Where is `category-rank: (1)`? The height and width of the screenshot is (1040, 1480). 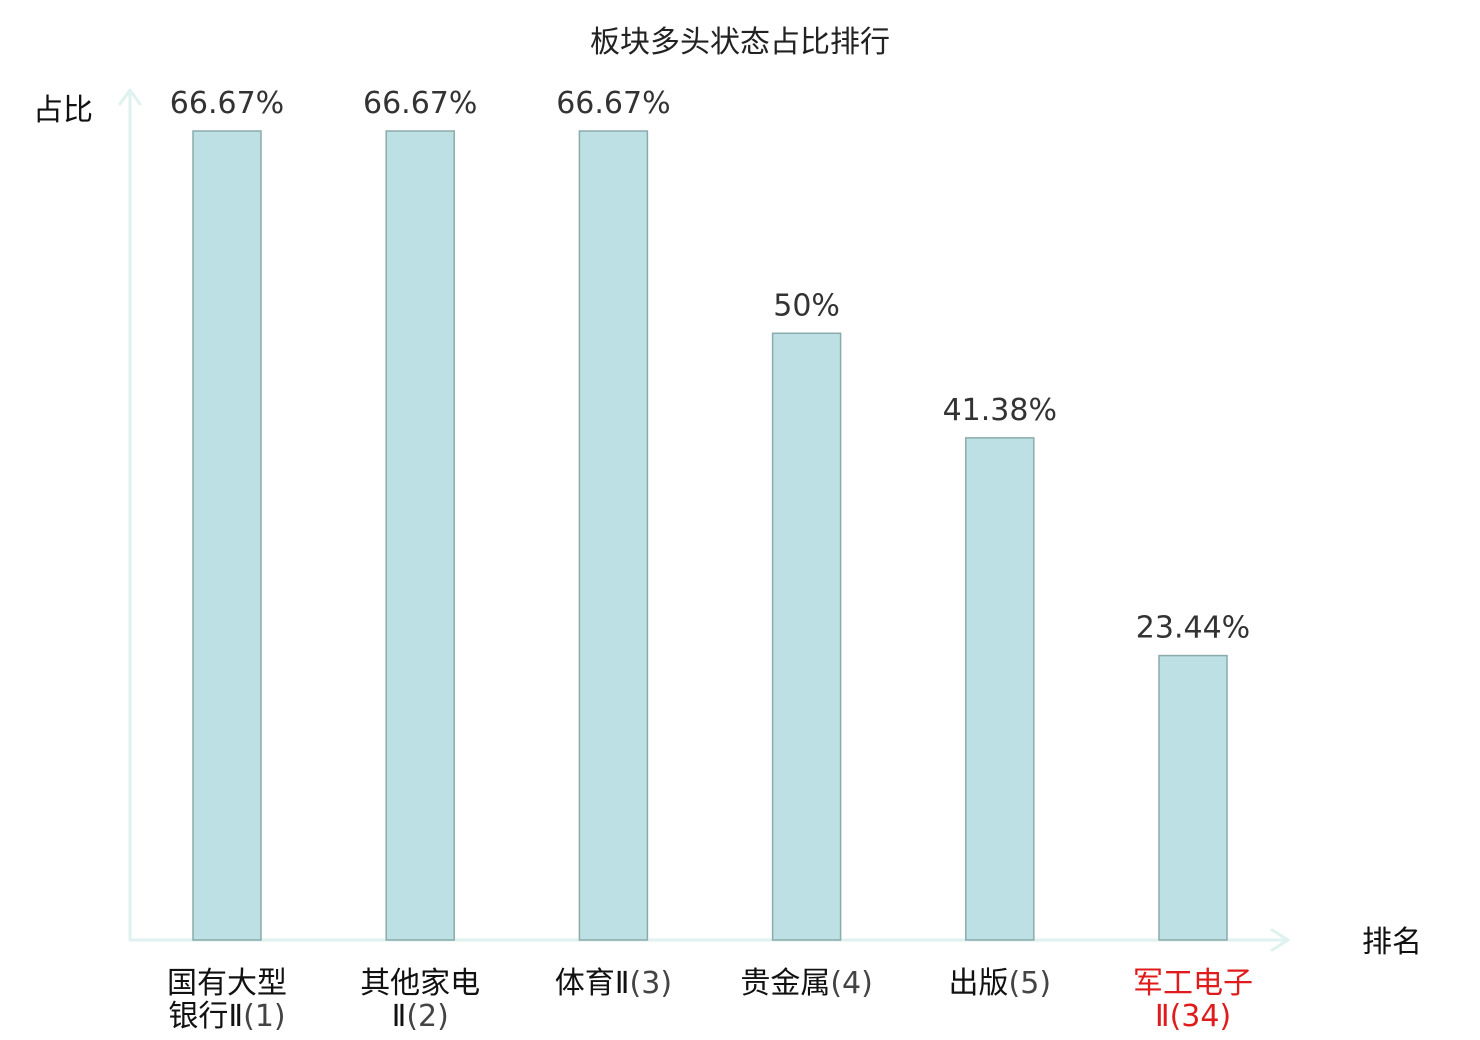
category-rank: (1) is located at coordinates (264, 1016).